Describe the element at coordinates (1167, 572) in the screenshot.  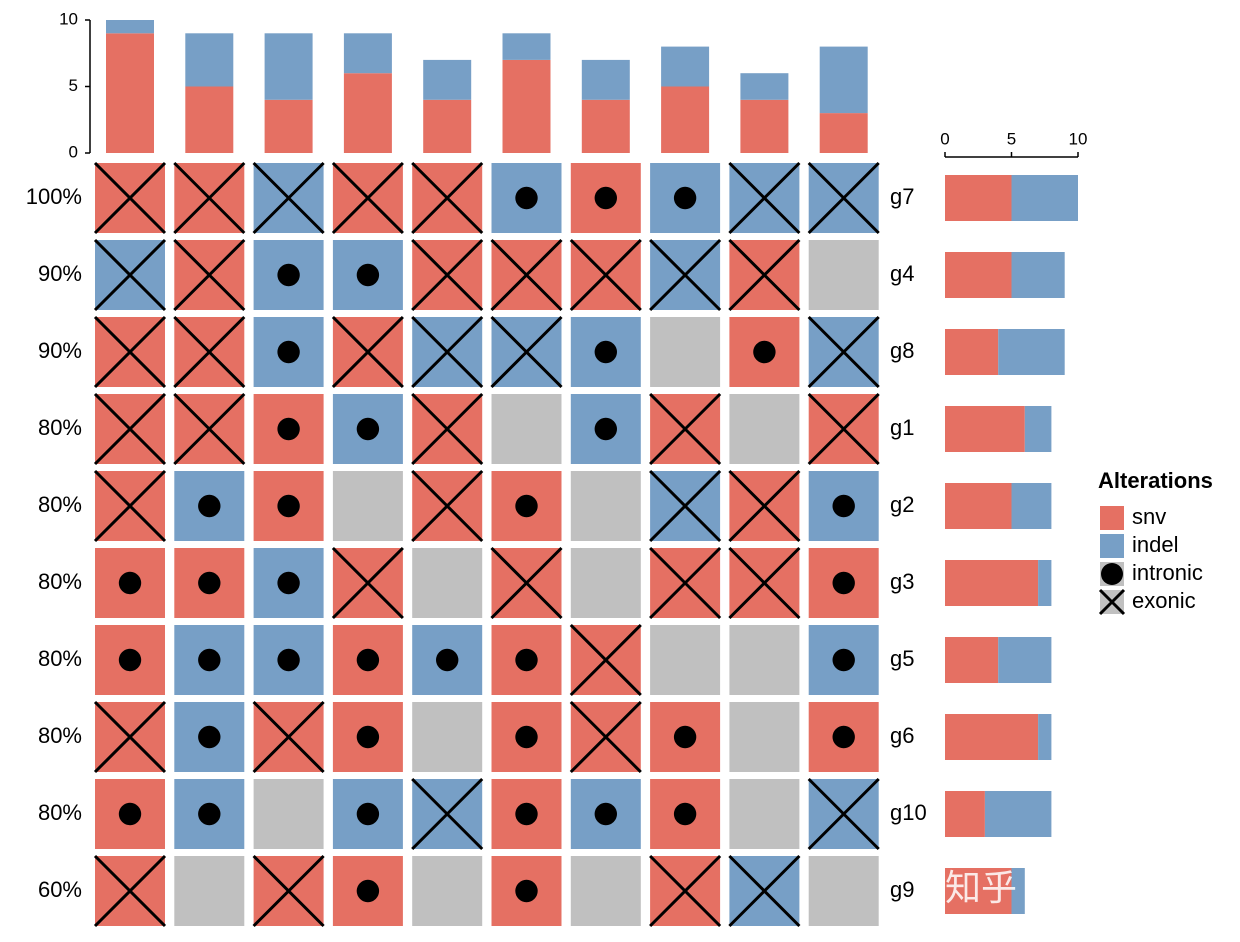
I see `legend-label: intronic` at that location.